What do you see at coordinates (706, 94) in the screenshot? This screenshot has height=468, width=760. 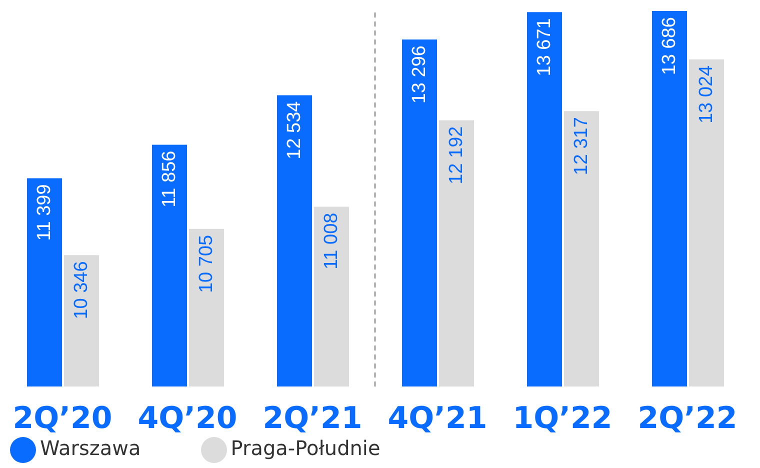 I see `data-label: 13 024` at bounding box center [706, 94].